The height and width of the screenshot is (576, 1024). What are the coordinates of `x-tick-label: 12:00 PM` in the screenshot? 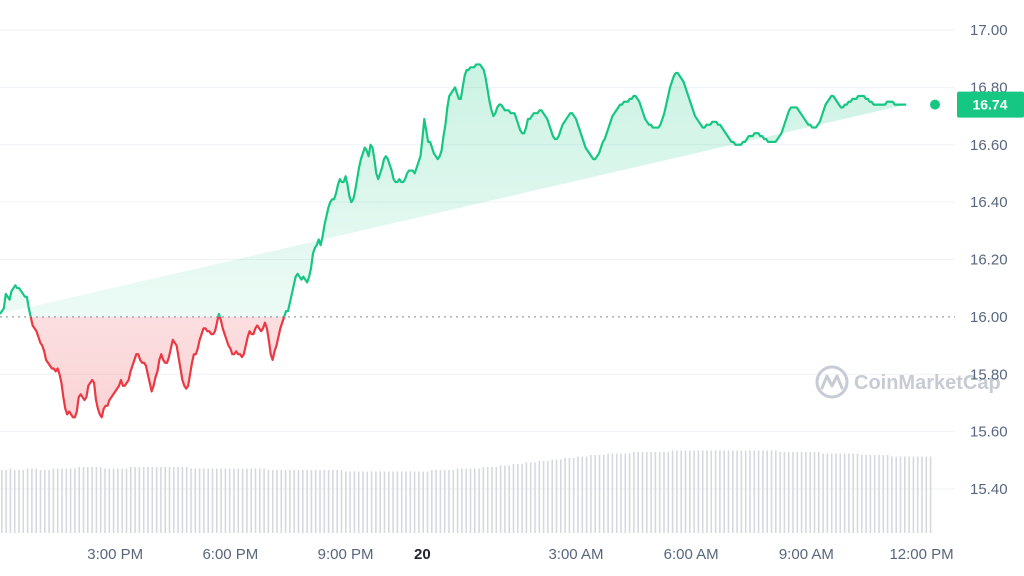 It's located at (921, 554).